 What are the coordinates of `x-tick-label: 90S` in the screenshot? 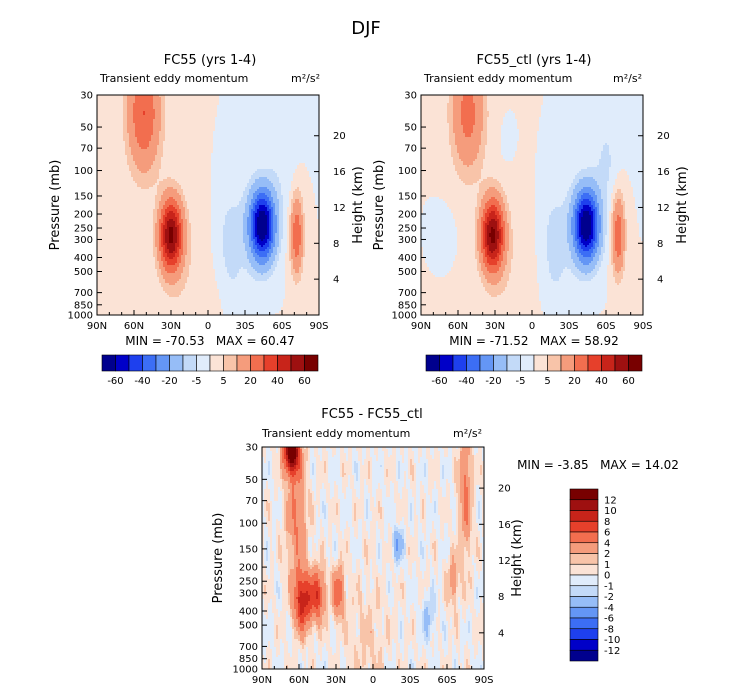 It's located at (318, 326).